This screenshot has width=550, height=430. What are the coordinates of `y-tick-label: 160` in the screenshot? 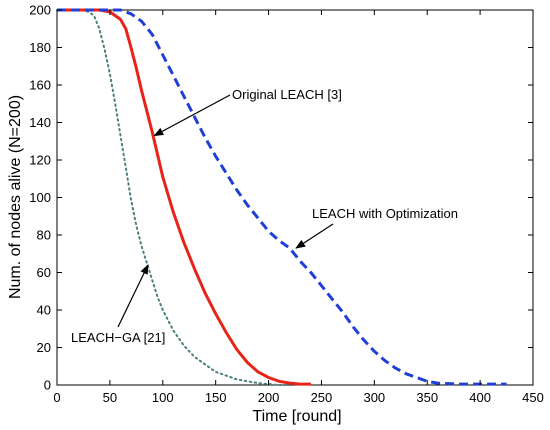 It's located at (40, 85).